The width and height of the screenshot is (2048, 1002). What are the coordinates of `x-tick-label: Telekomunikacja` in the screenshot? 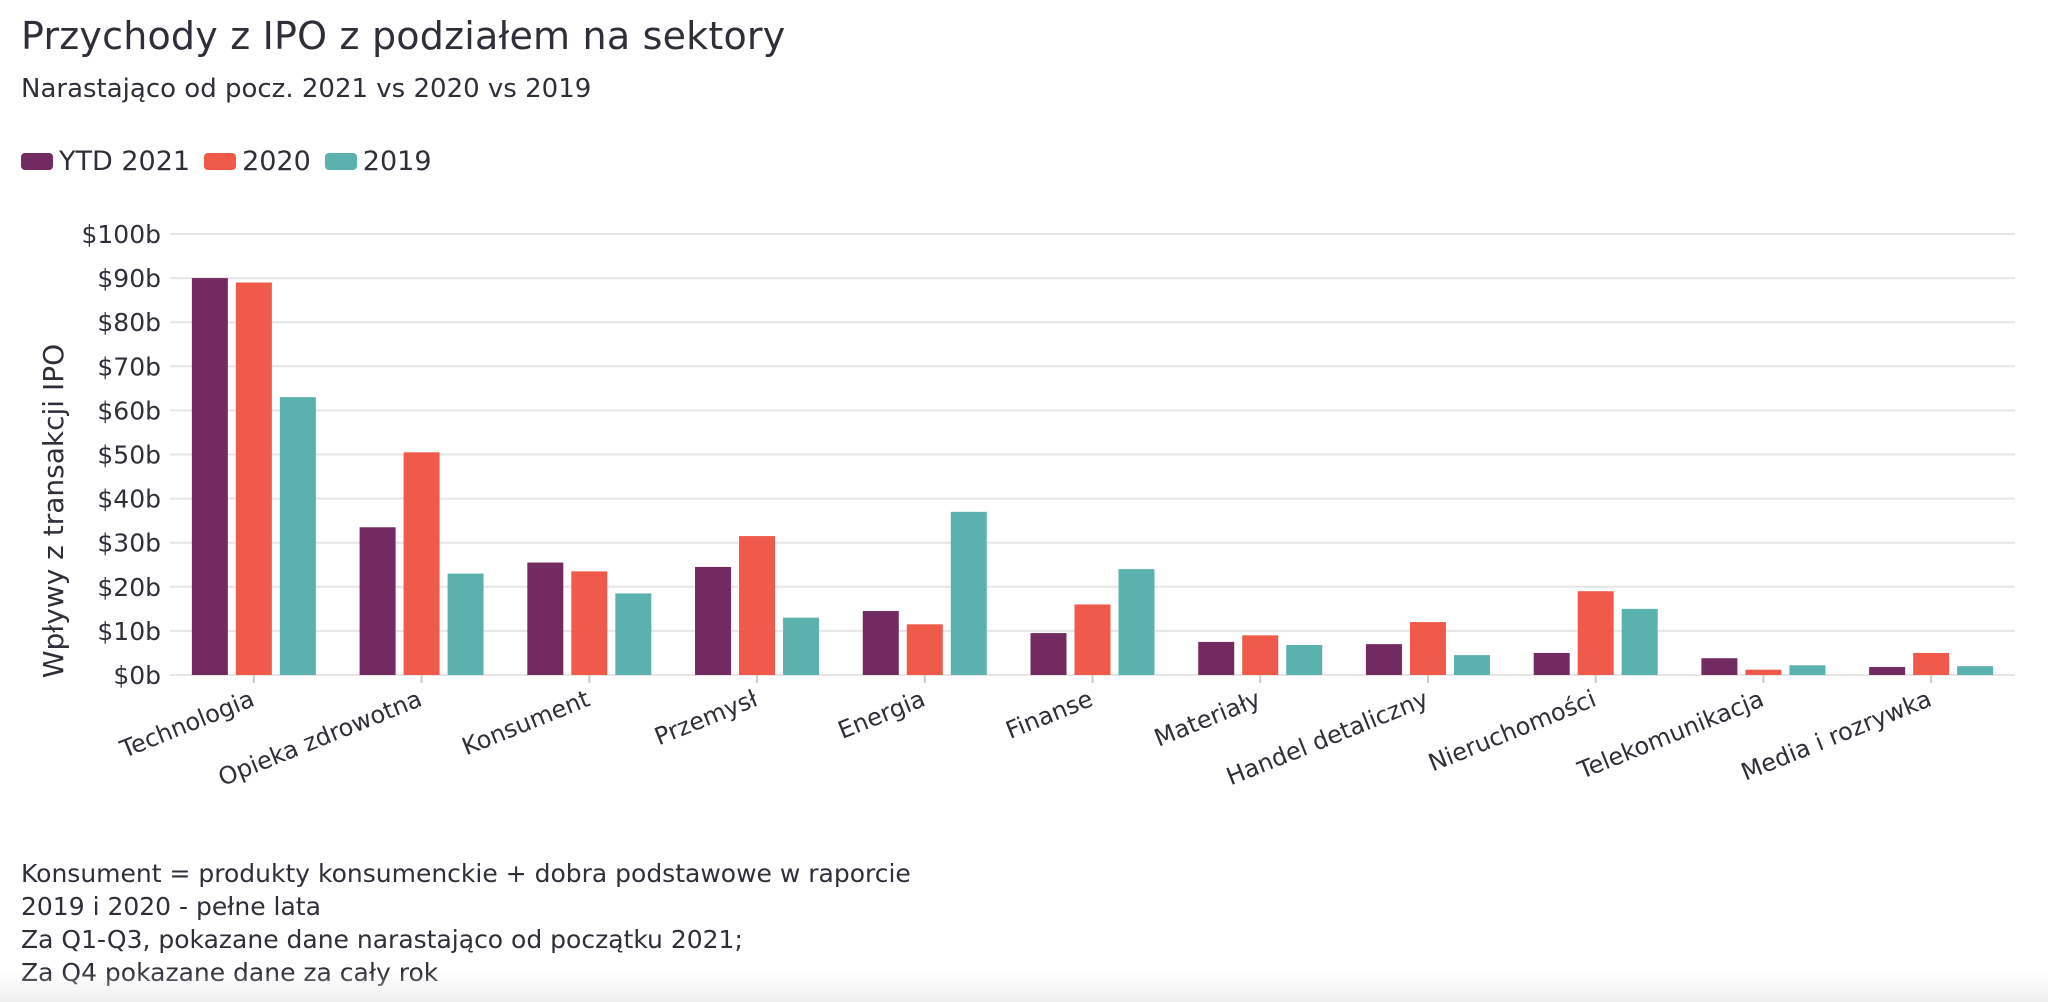 It's located at (1670, 735).